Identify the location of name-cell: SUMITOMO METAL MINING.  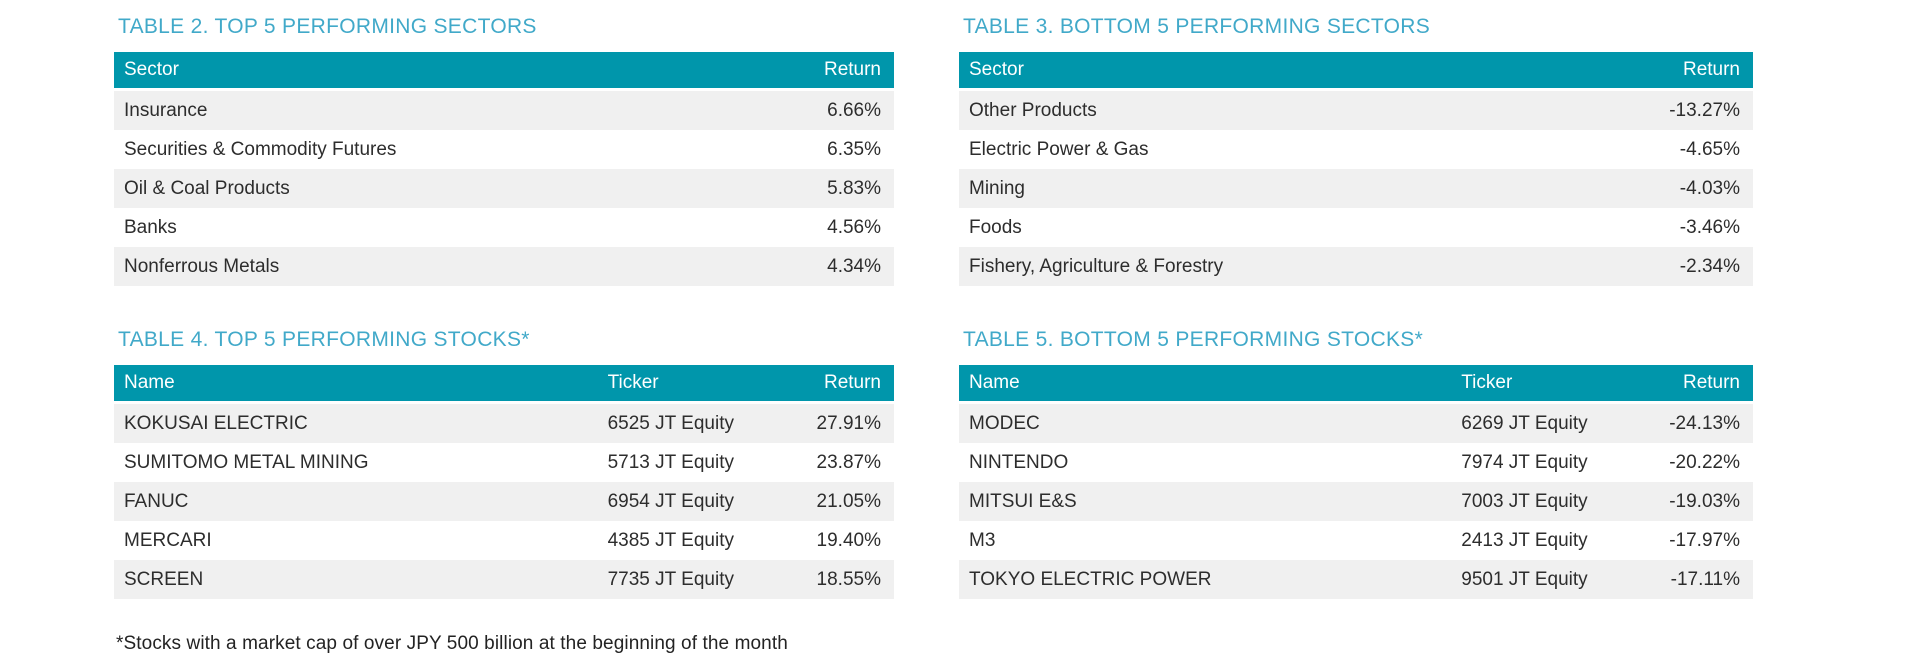
(246, 462).